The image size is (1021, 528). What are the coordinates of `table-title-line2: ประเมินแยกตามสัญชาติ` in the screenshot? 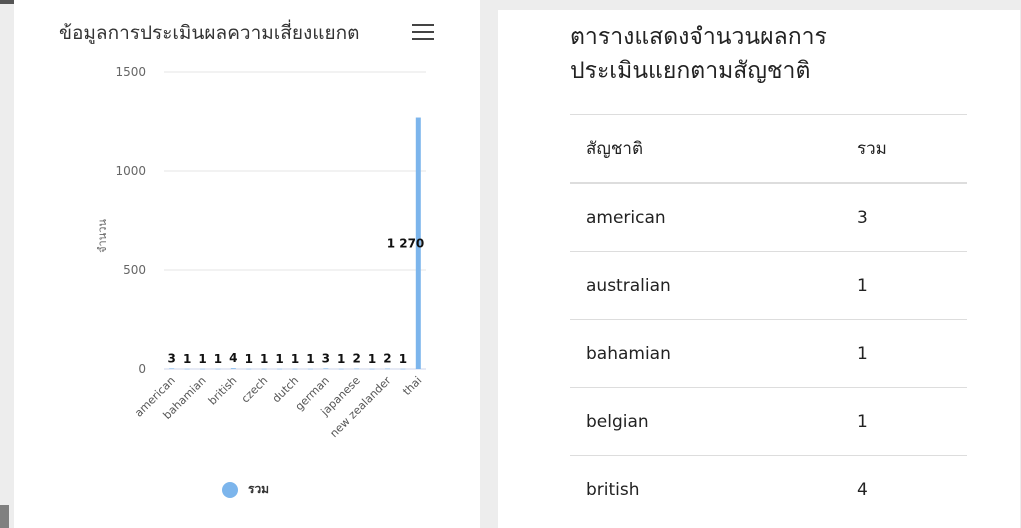 It's located at (690, 71).